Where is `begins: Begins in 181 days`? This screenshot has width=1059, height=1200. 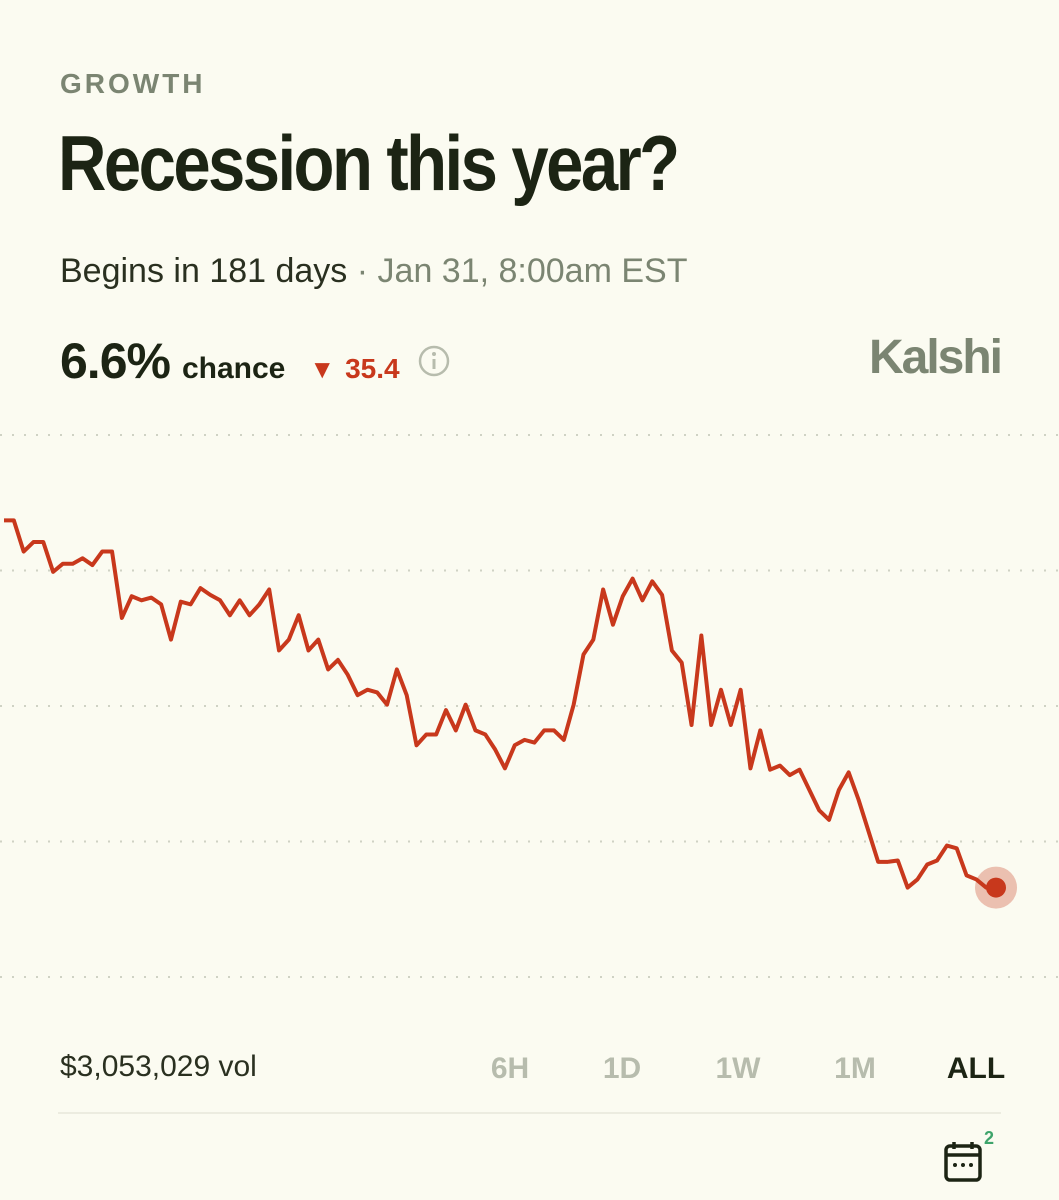
begins: Begins in 181 days is located at coordinates (204, 271).